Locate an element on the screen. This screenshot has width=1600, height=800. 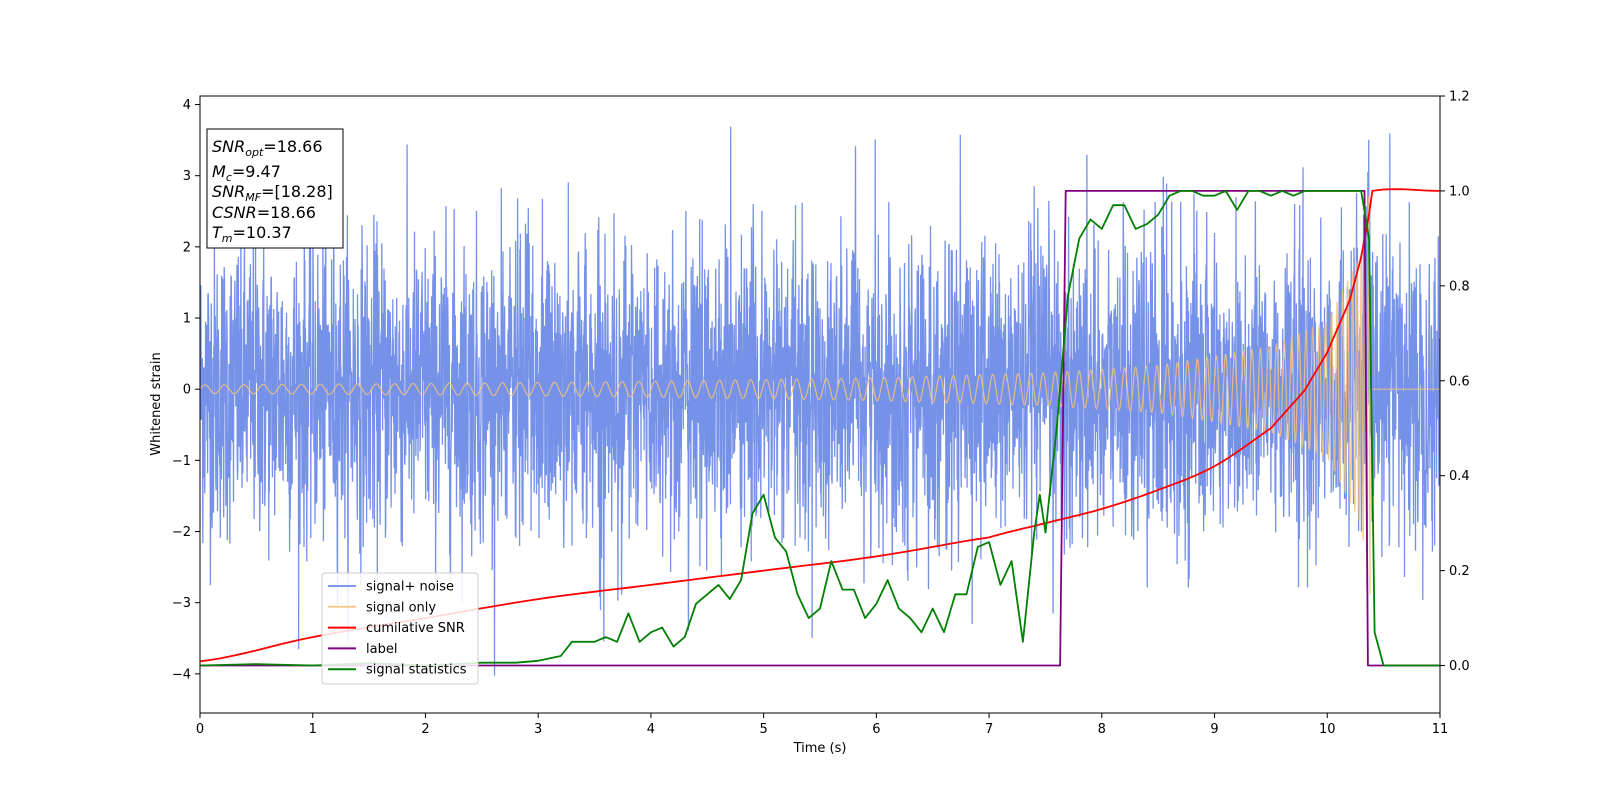
y-tick-label: 0 is located at coordinates (187, 390).